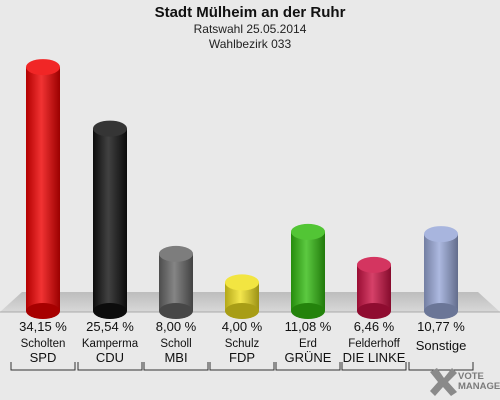  What do you see at coordinates (374, 357) in the screenshot?
I see `category-label: DIE LINKE` at bounding box center [374, 357].